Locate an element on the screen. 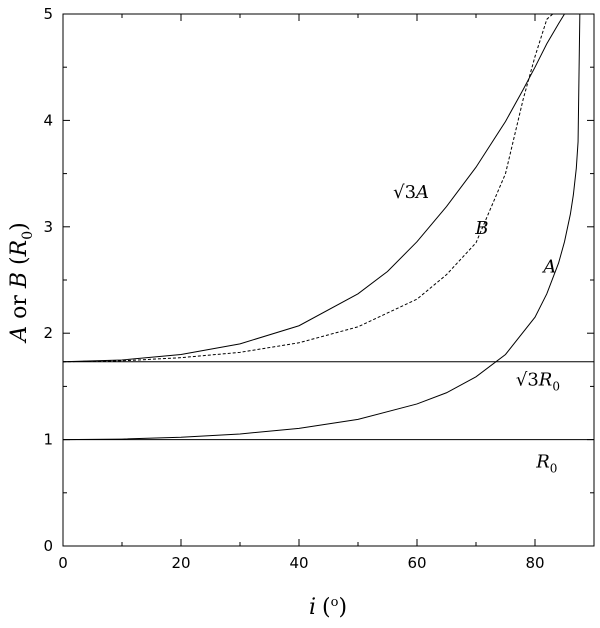  y-tick-label: 2 is located at coordinates (48, 333).